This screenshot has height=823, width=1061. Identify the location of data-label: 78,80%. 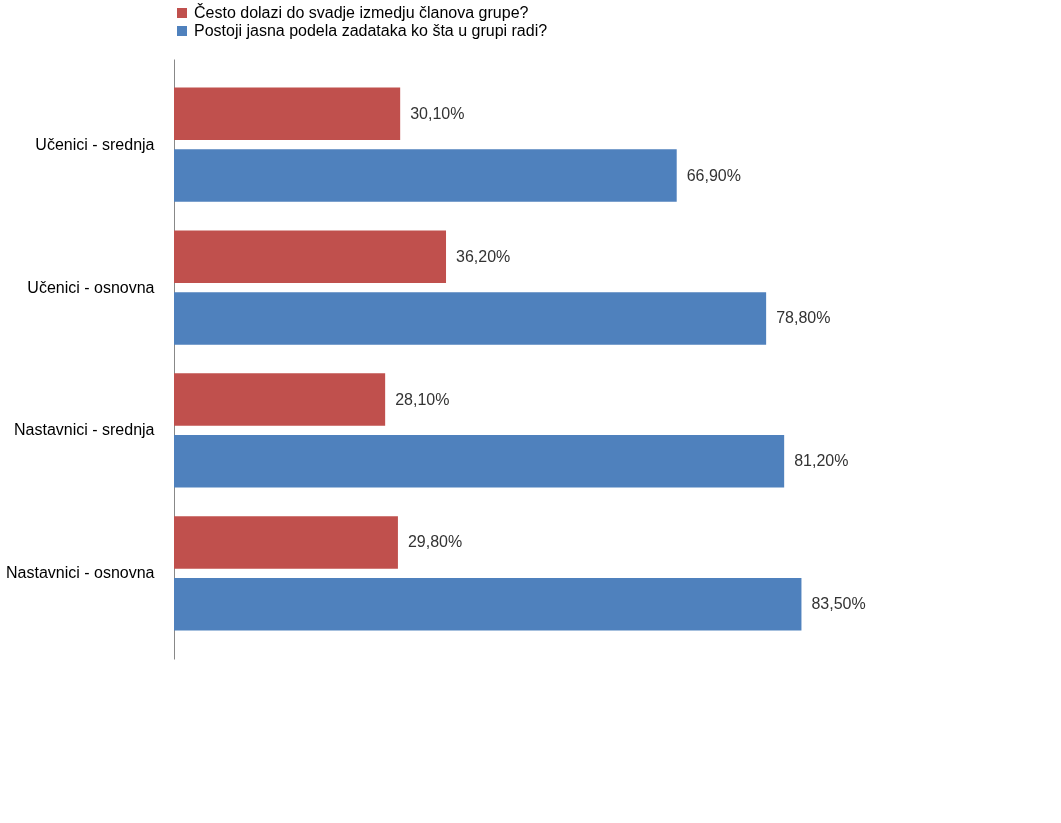
(803, 318).